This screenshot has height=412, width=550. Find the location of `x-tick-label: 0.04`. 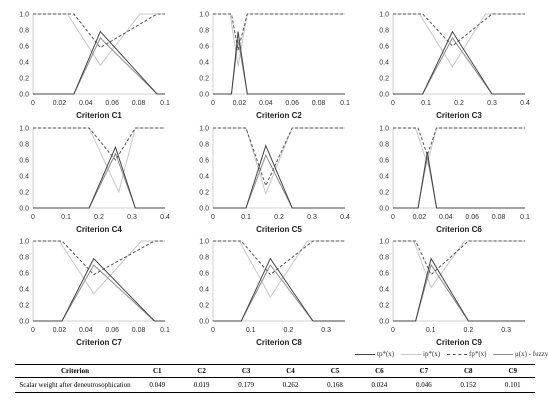

x-tick-label: 0.04 is located at coordinates (446, 217).